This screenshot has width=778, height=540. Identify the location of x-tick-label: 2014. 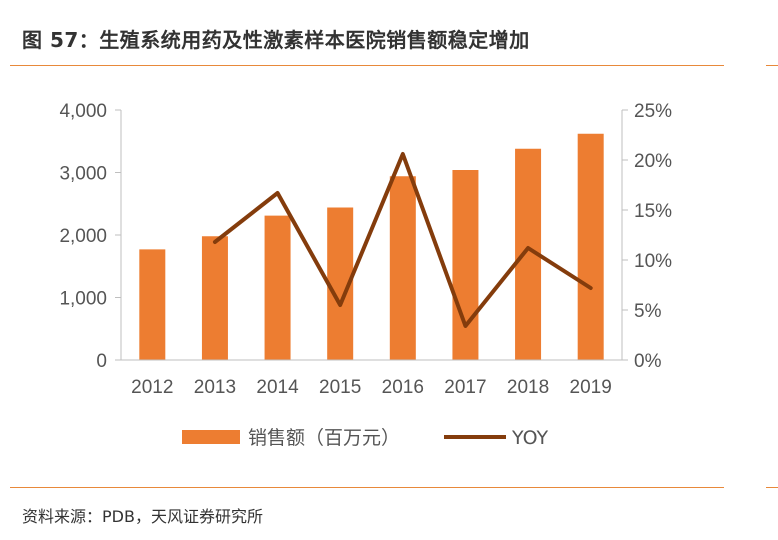
(277, 387).